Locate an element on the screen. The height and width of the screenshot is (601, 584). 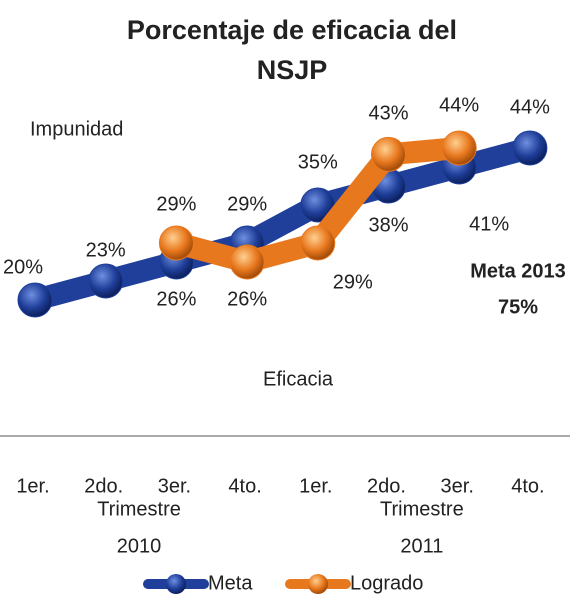
group-label: 2011 is located at coordinates (421, 546).